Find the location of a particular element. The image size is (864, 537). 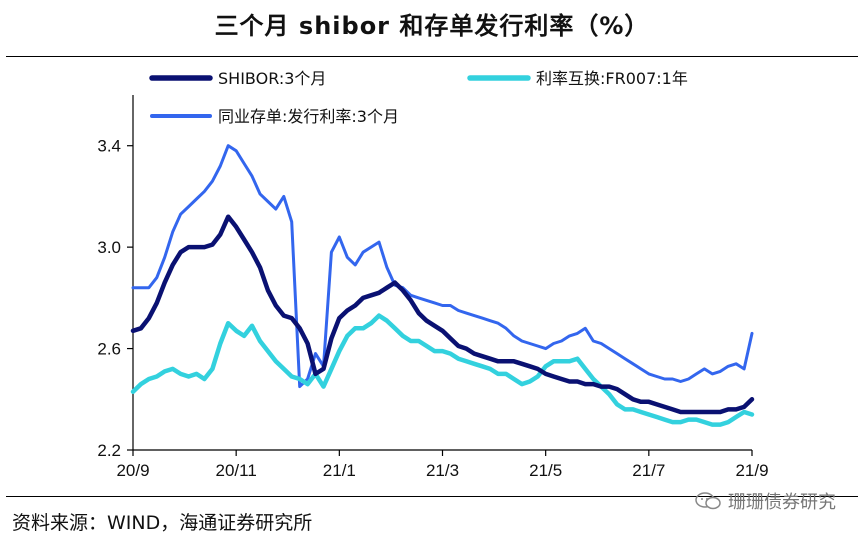

watermark: 珊珊债券研究 is located at coordinates (765, 501).